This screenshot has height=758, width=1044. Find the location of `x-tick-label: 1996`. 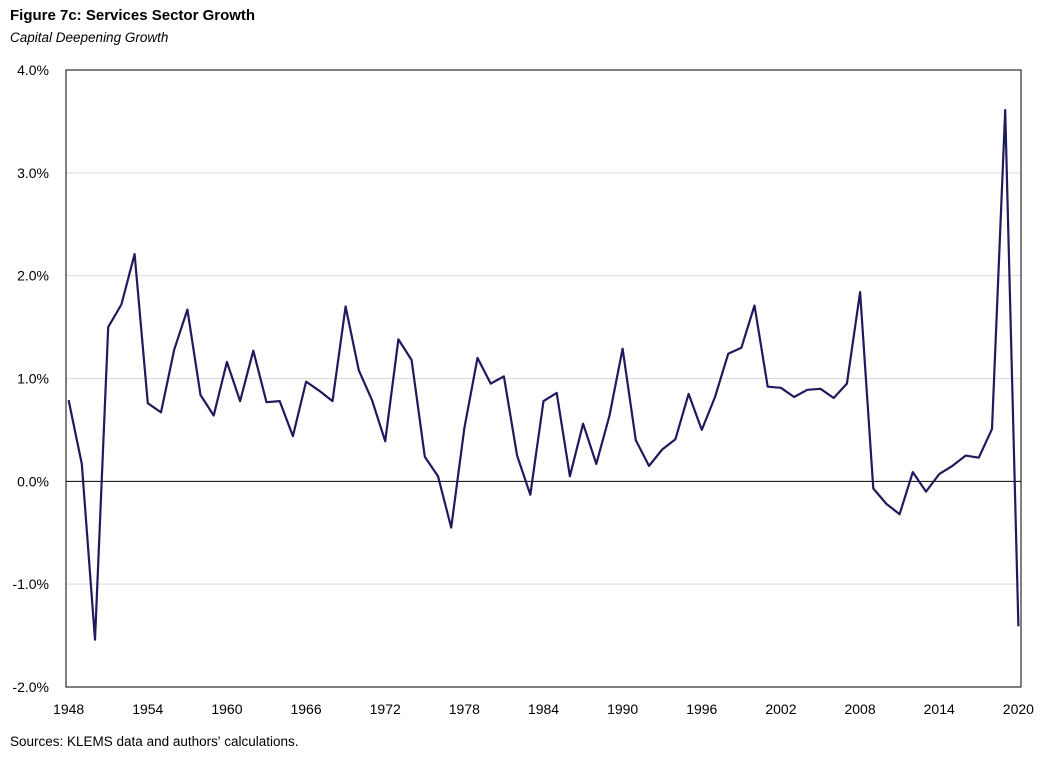

x-tick-label: 1996 is located at coordinates (701, 709).